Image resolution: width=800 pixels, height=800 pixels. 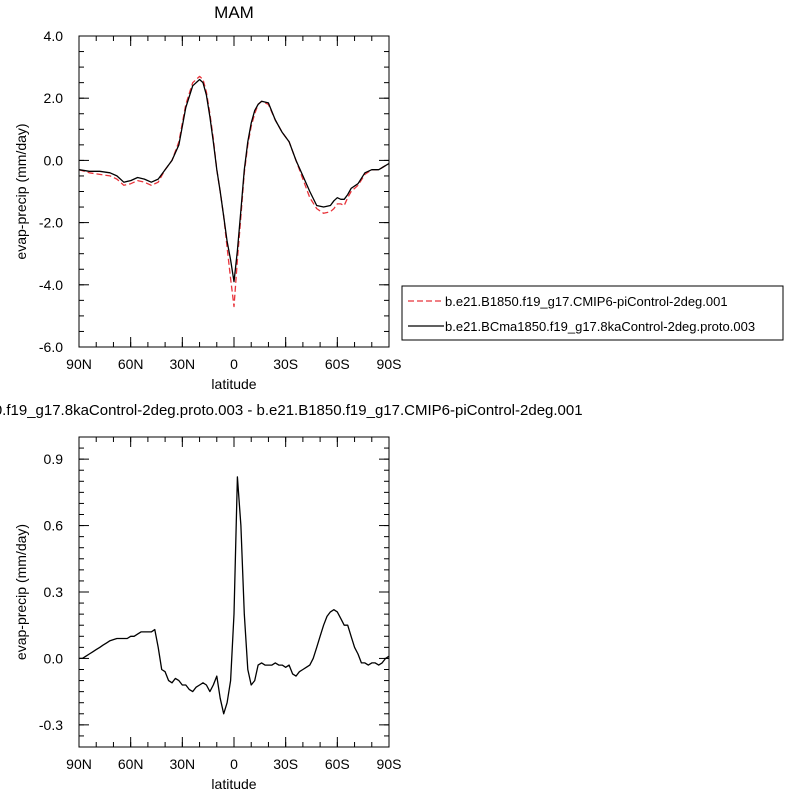 What do you see at coordinates (51, 285) in the screenshot?
I see `y-tick-label: -4.0` at bounding box center [51, 285].